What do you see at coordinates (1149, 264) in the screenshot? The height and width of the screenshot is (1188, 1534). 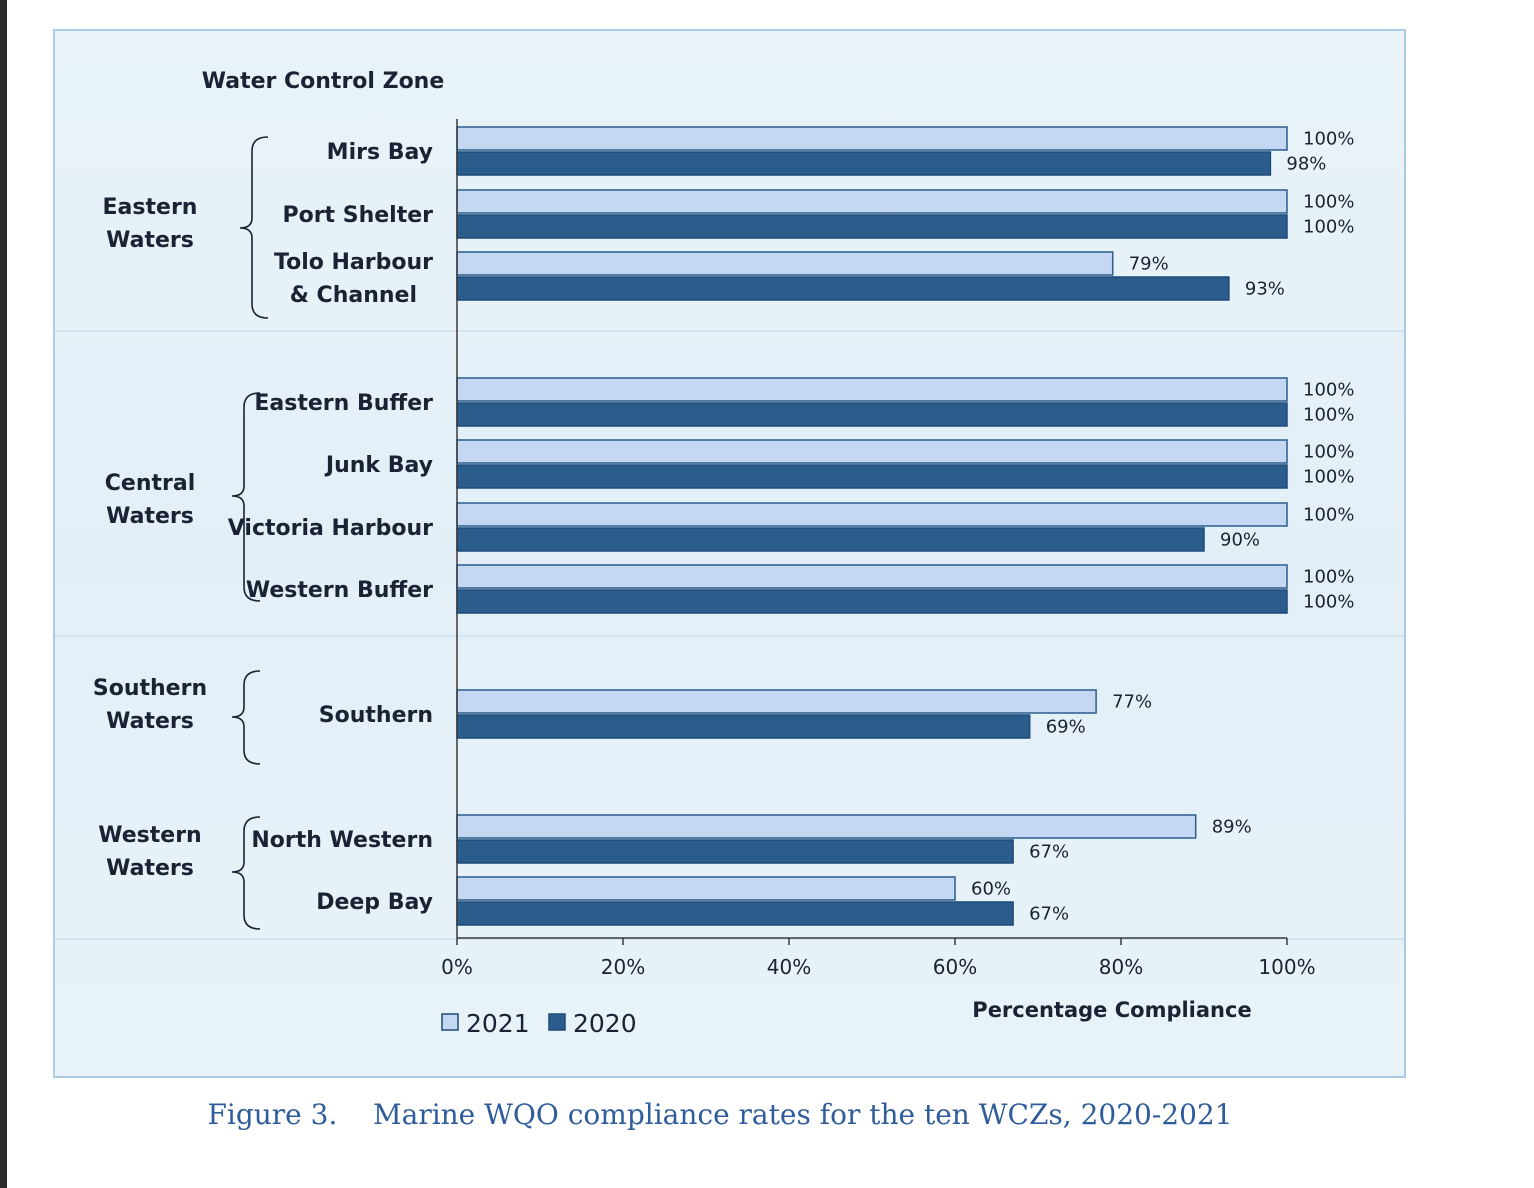 I see `value-label: 79%` at bounding box center [1149, 264].